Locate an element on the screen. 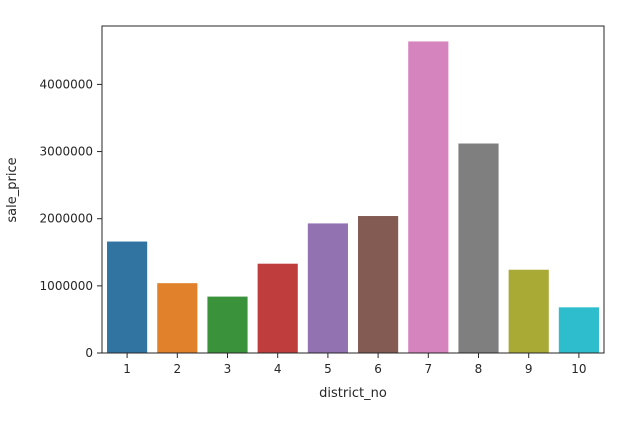 This screenshot has height=425, width=640. y-tick-label: 1000000 is located at coordinates (66, 286).